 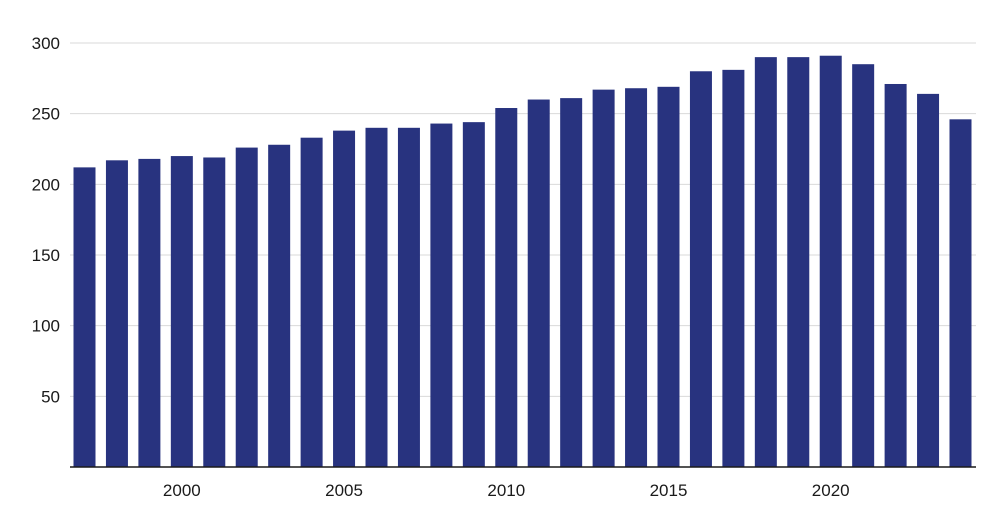 What do you see at coordinates (538, 283) in the screenshot?
I see `bar-2011` at bounding box center [538, 283].